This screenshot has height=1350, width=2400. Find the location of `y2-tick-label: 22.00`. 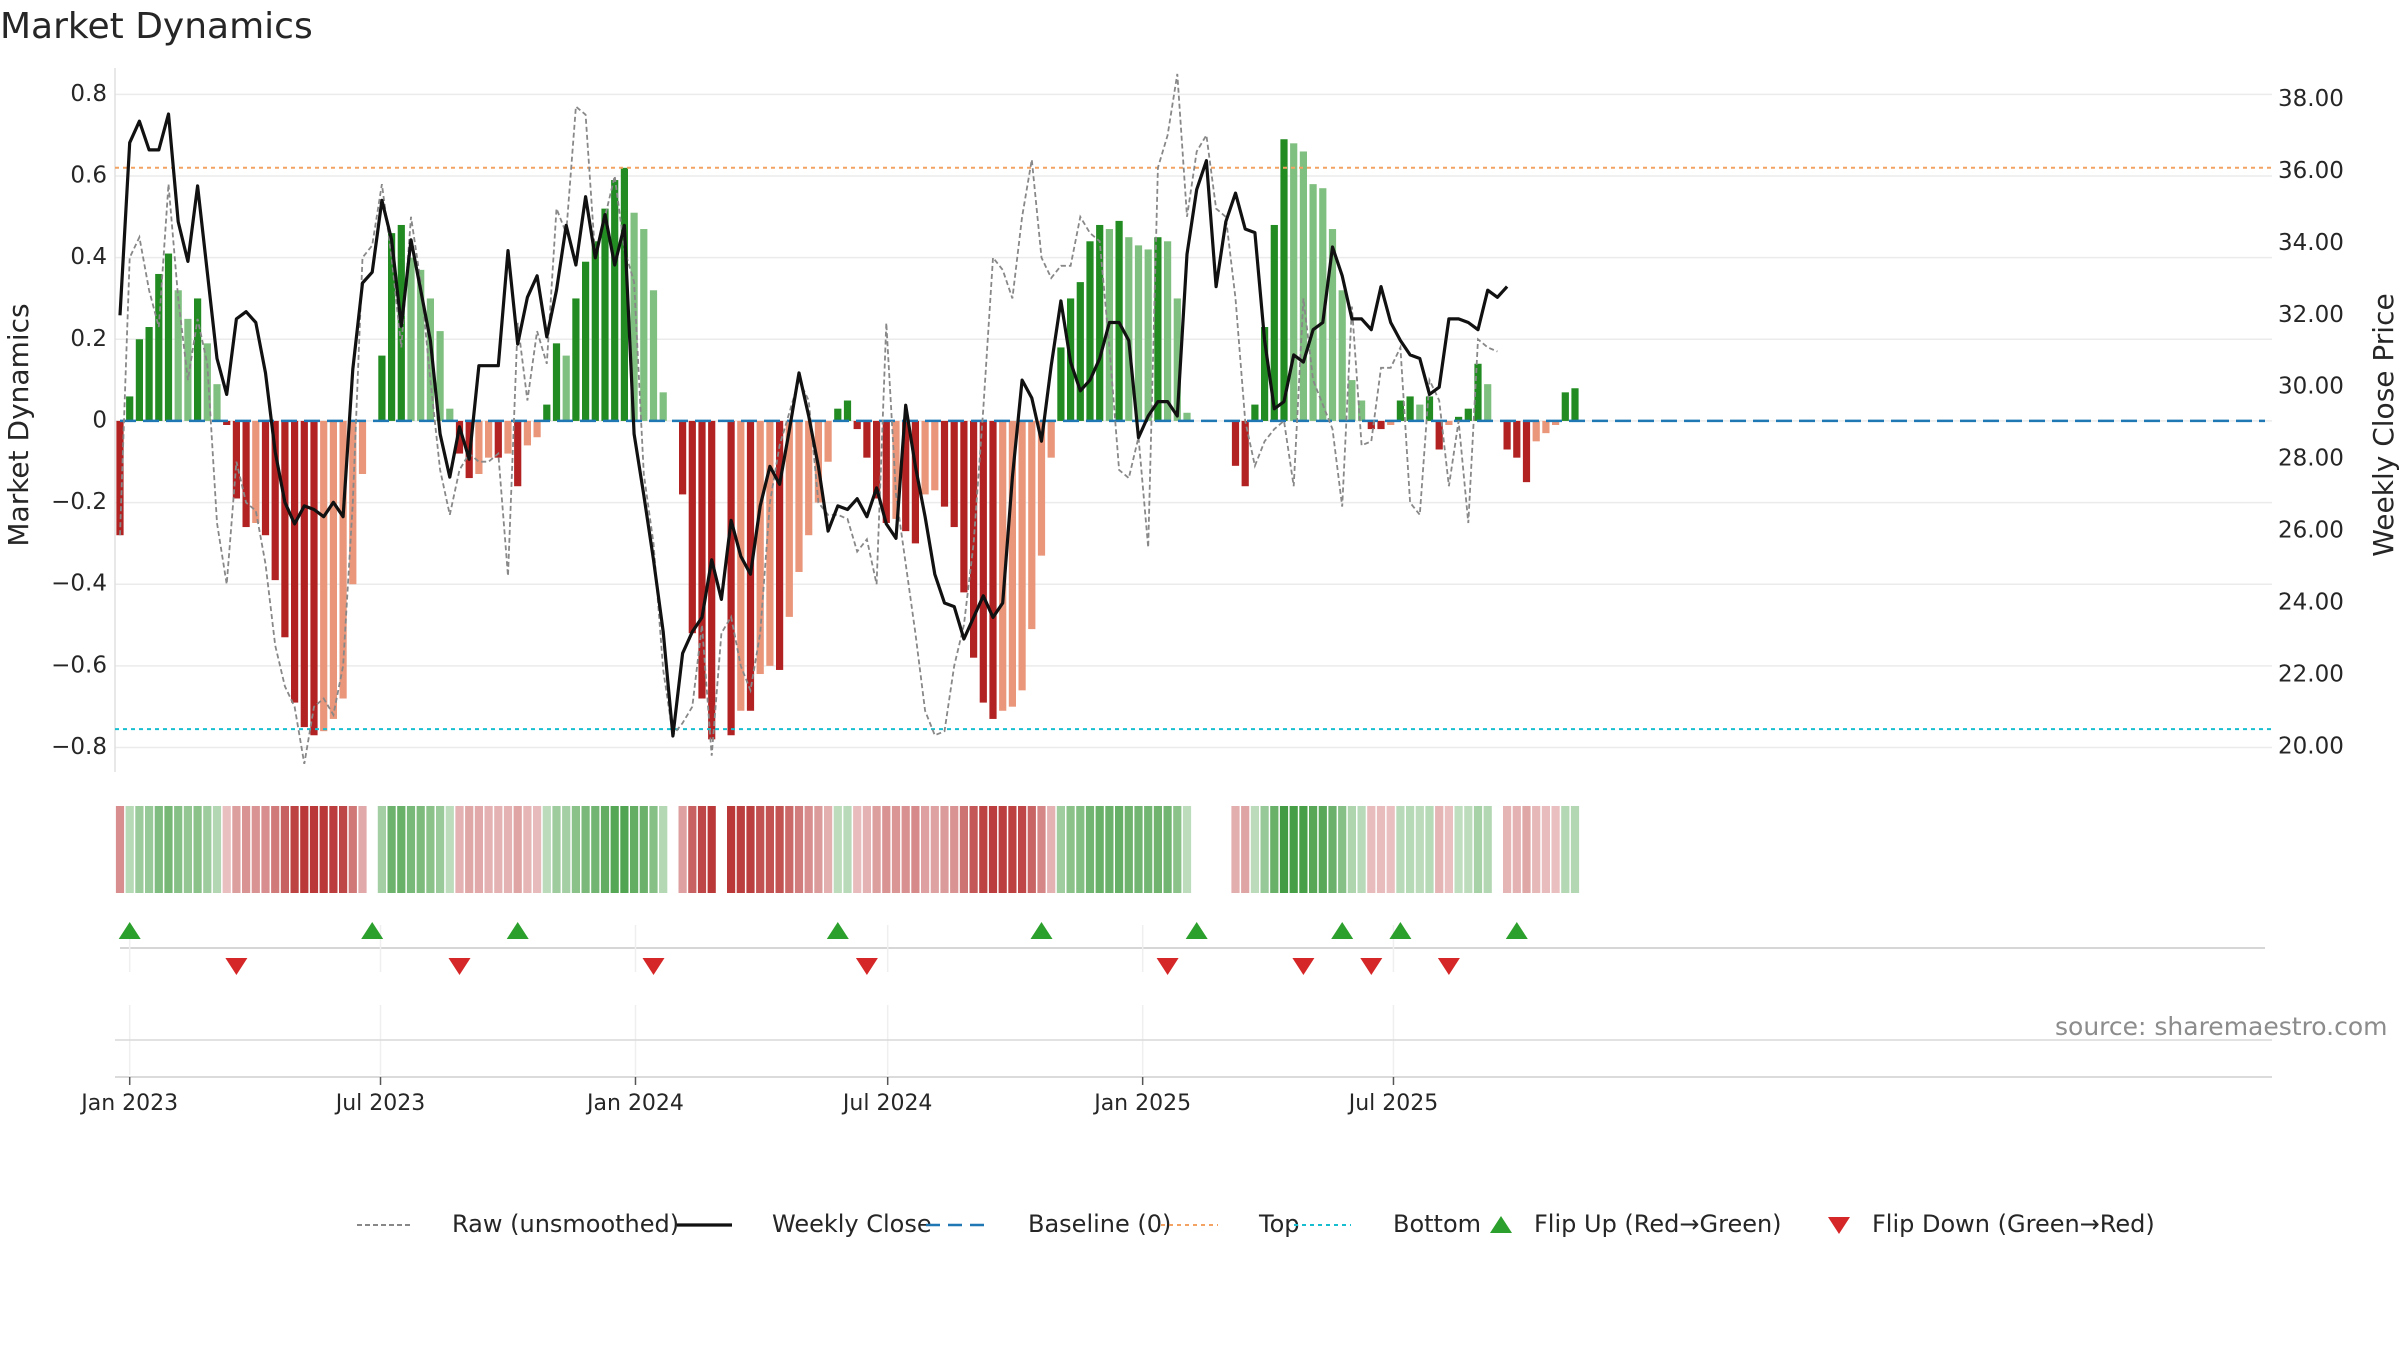

y2-tick-label: 22.00 is located at coordinates (2311, 674).